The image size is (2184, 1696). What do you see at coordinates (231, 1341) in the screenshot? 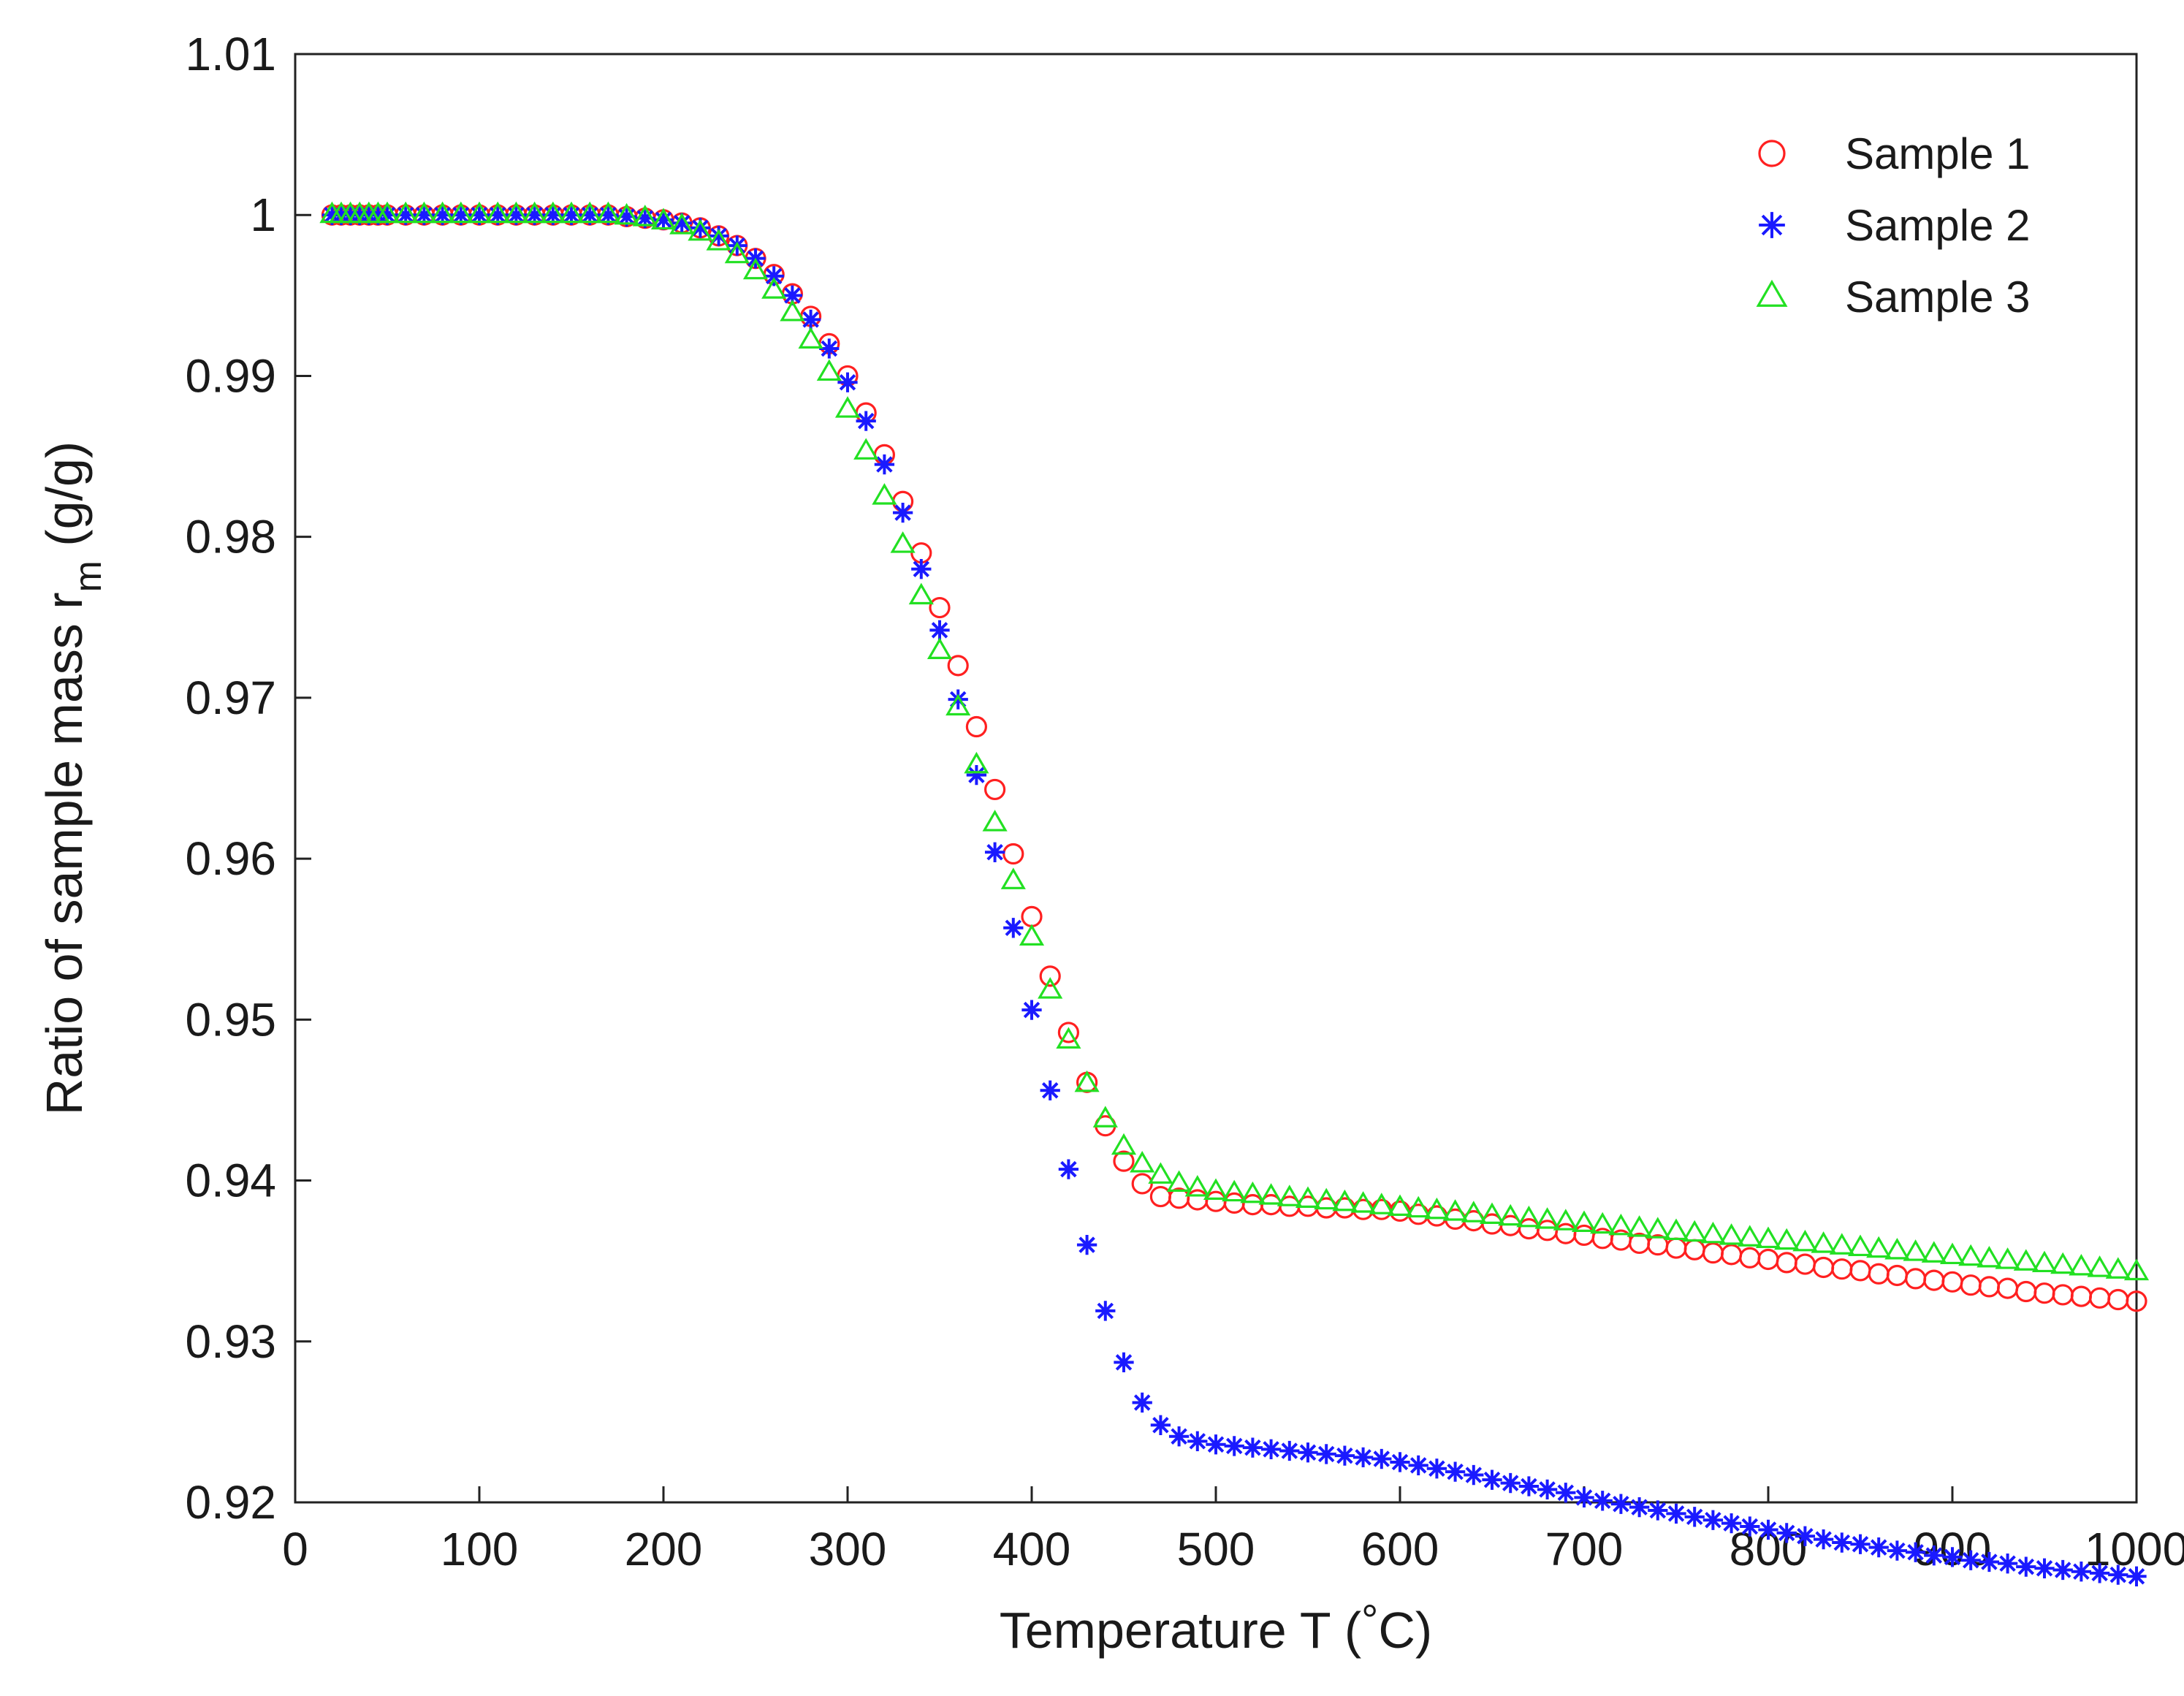
I see `y-tick-label: 0.93` at bounding box center [231, 1341].